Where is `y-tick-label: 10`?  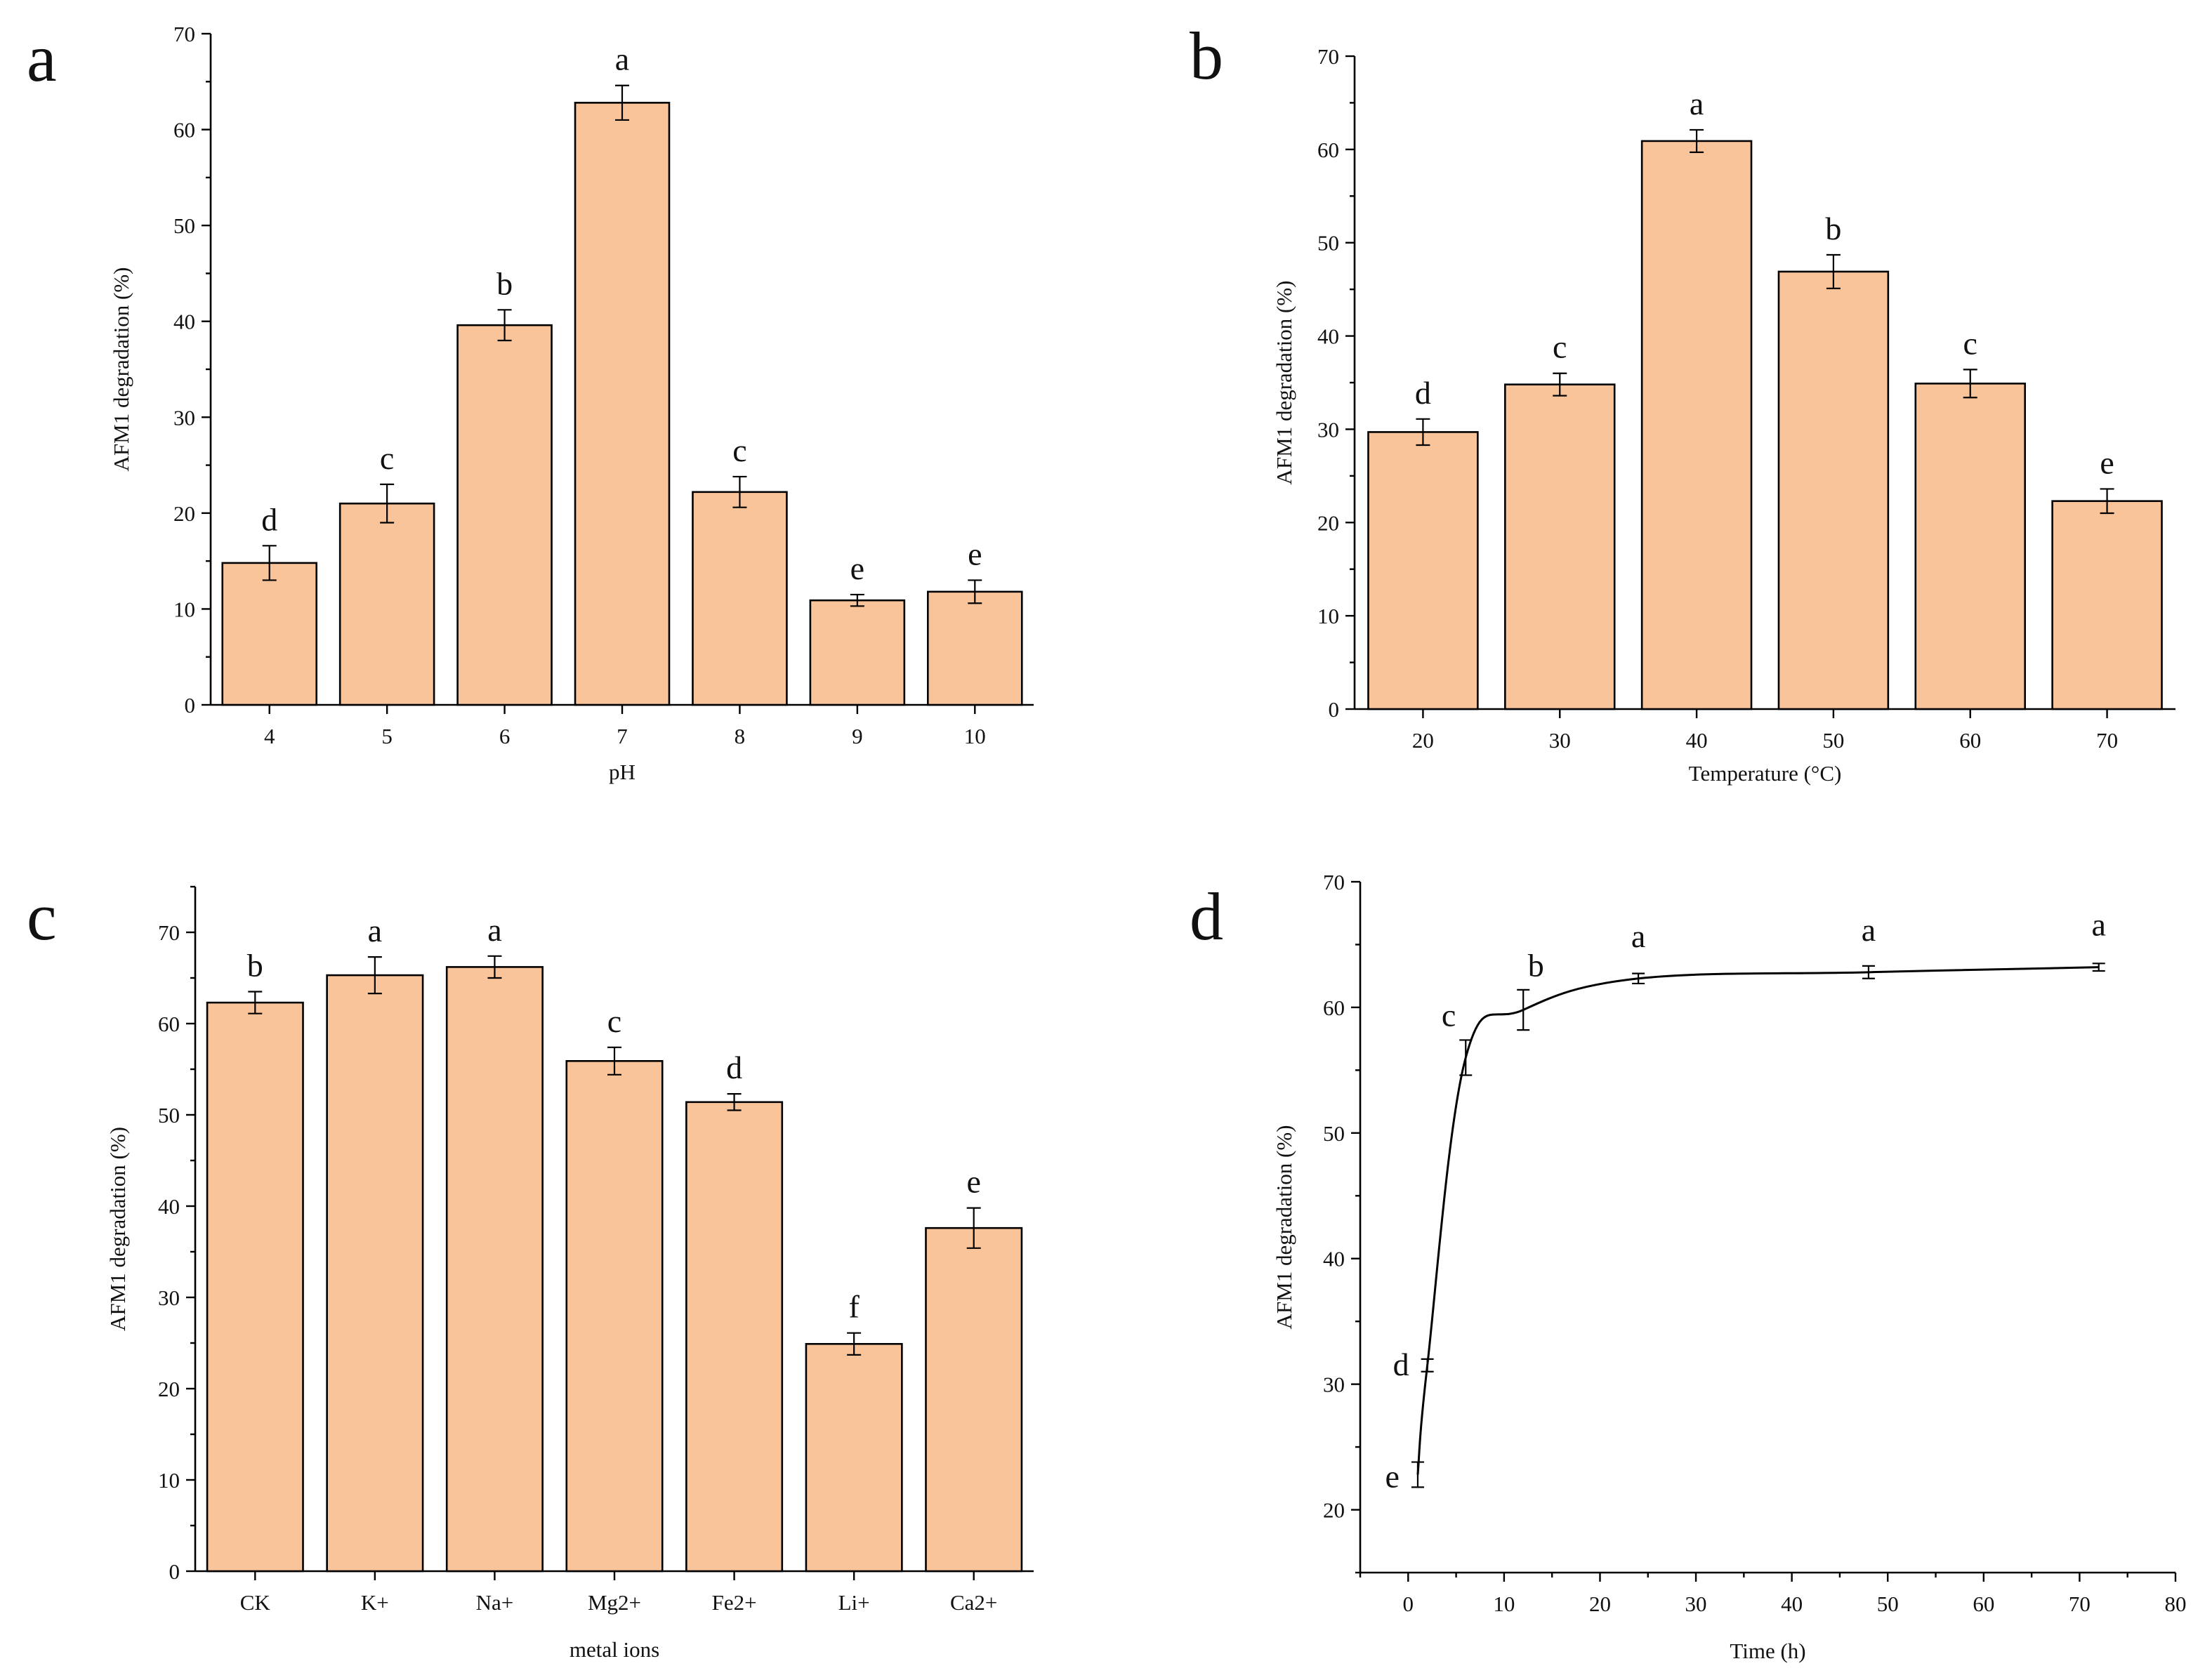 y-tick-label: 10 is located at coordinates (184, 609).